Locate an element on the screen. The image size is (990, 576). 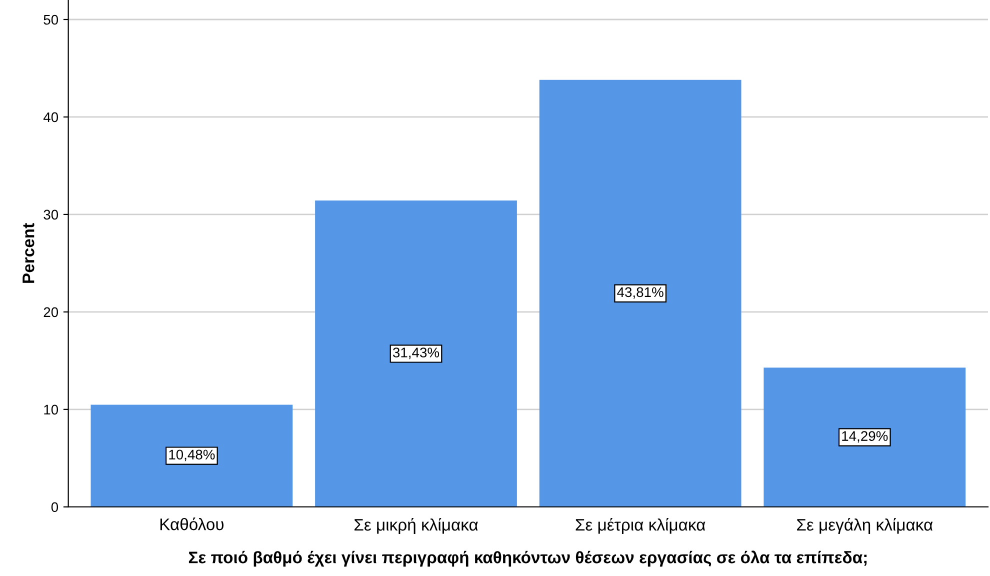
y-tick-label: 10 is located at coordinates (51, 409).